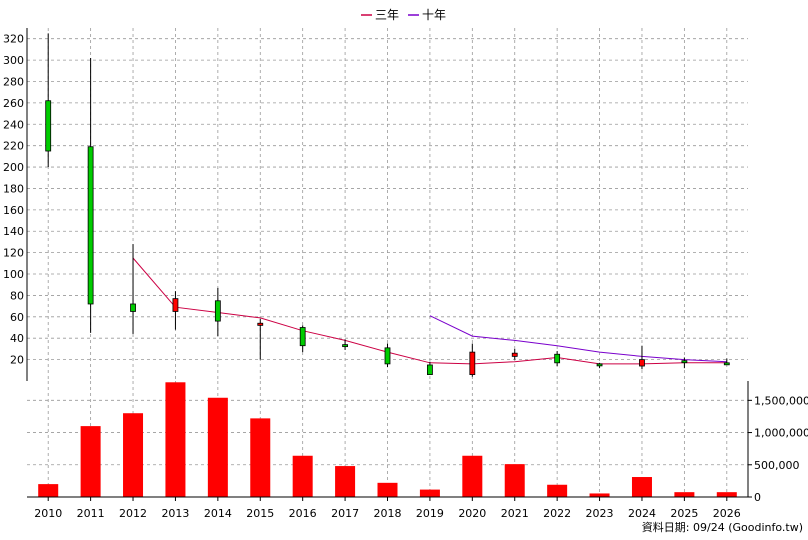 This screenshot has width=808, height=540. What do you see at coordinates (13, 167) in the screenshot?
I see `price-tick-label: 200` at bounding box center [13, 167].